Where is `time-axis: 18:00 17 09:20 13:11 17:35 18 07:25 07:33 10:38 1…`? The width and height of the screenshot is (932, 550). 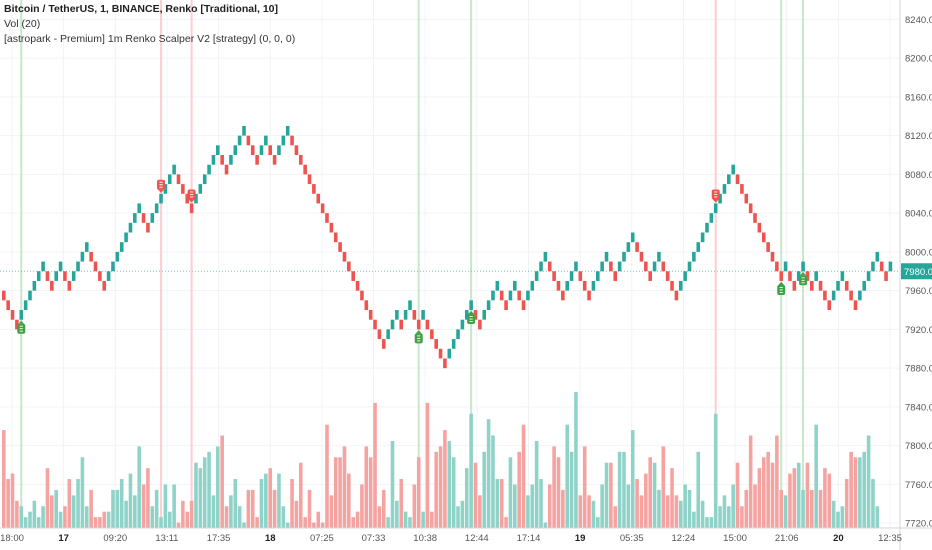 time-axis: 18:00 17 09:20 13:11 17:35 18 07:25 07:33 10:38 1… is located at coordinates (466, 535).